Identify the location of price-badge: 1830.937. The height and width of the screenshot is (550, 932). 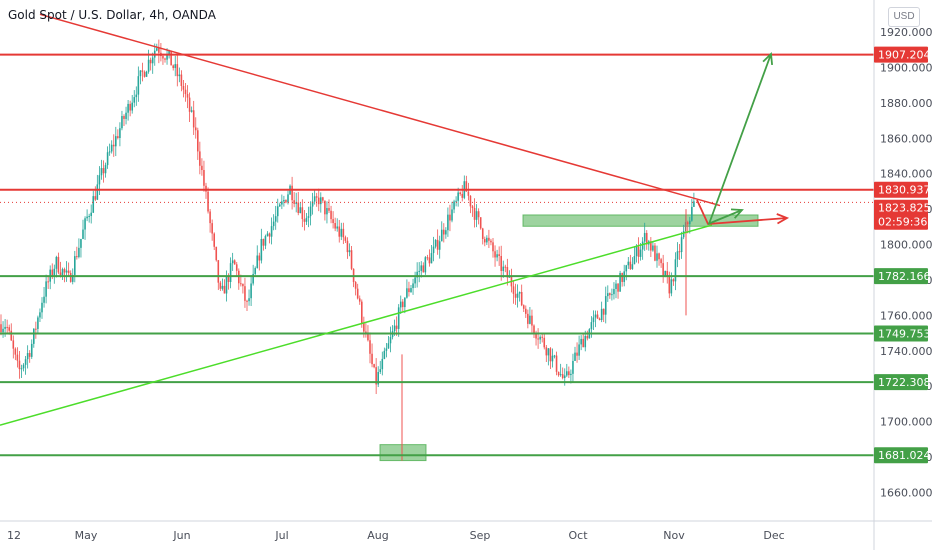
(902, 189).